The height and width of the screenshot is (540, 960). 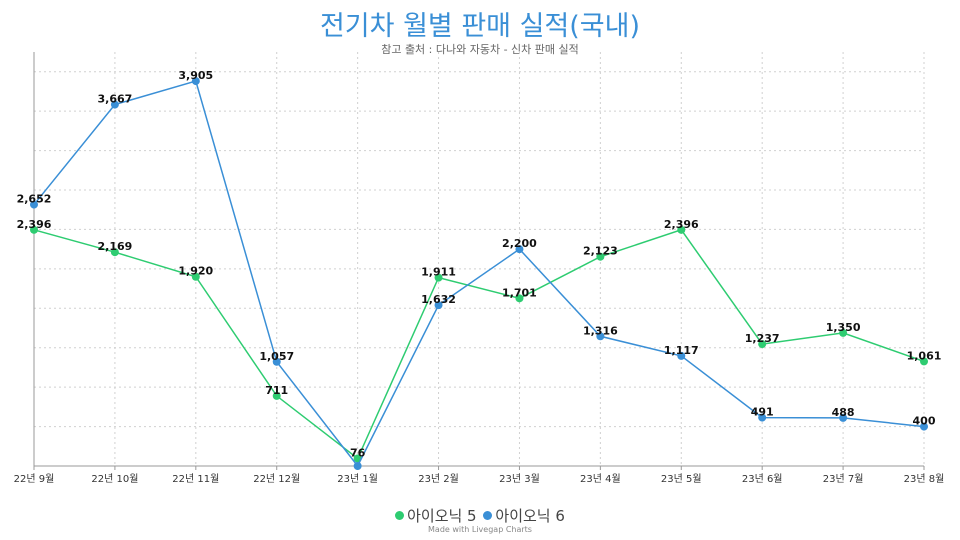 I want to click on x-tick-label: 22년 10월, so click(x=114, y=479).